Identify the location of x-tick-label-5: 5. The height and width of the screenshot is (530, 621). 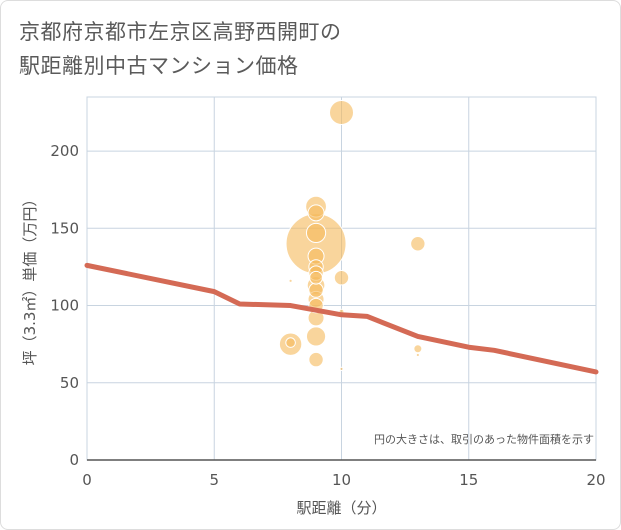
(214, 480).